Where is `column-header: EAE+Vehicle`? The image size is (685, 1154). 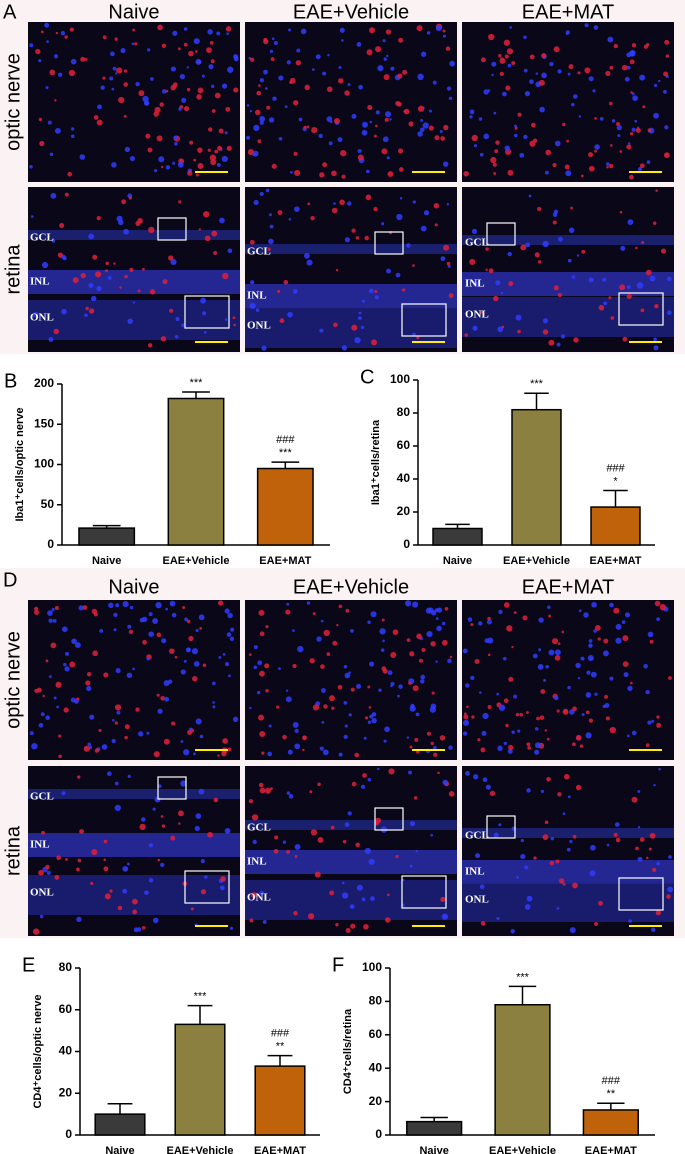 column-header: EAE+Vehicle is located at coordinates (351, 587).